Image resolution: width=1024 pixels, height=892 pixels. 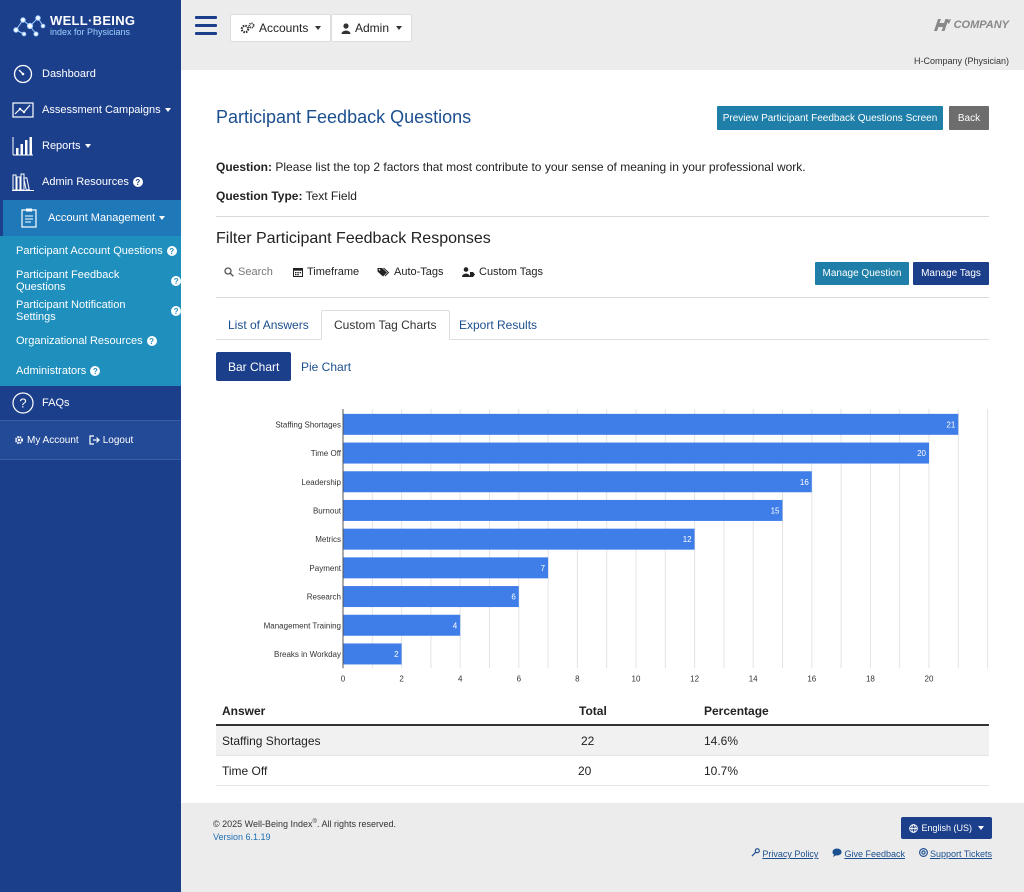 I want to click on sidebar-item-reports: Reports, so click(x=90, y=146).